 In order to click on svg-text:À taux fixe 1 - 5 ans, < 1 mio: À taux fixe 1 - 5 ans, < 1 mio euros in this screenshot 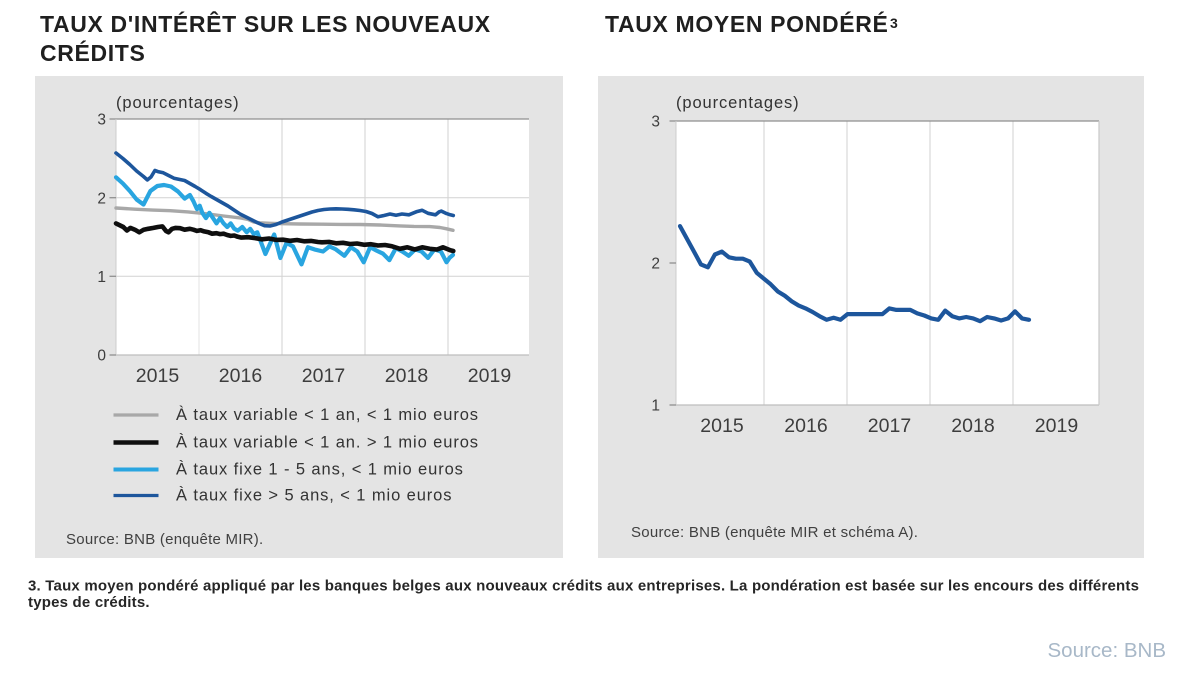, I will do `click(320, 469)`.